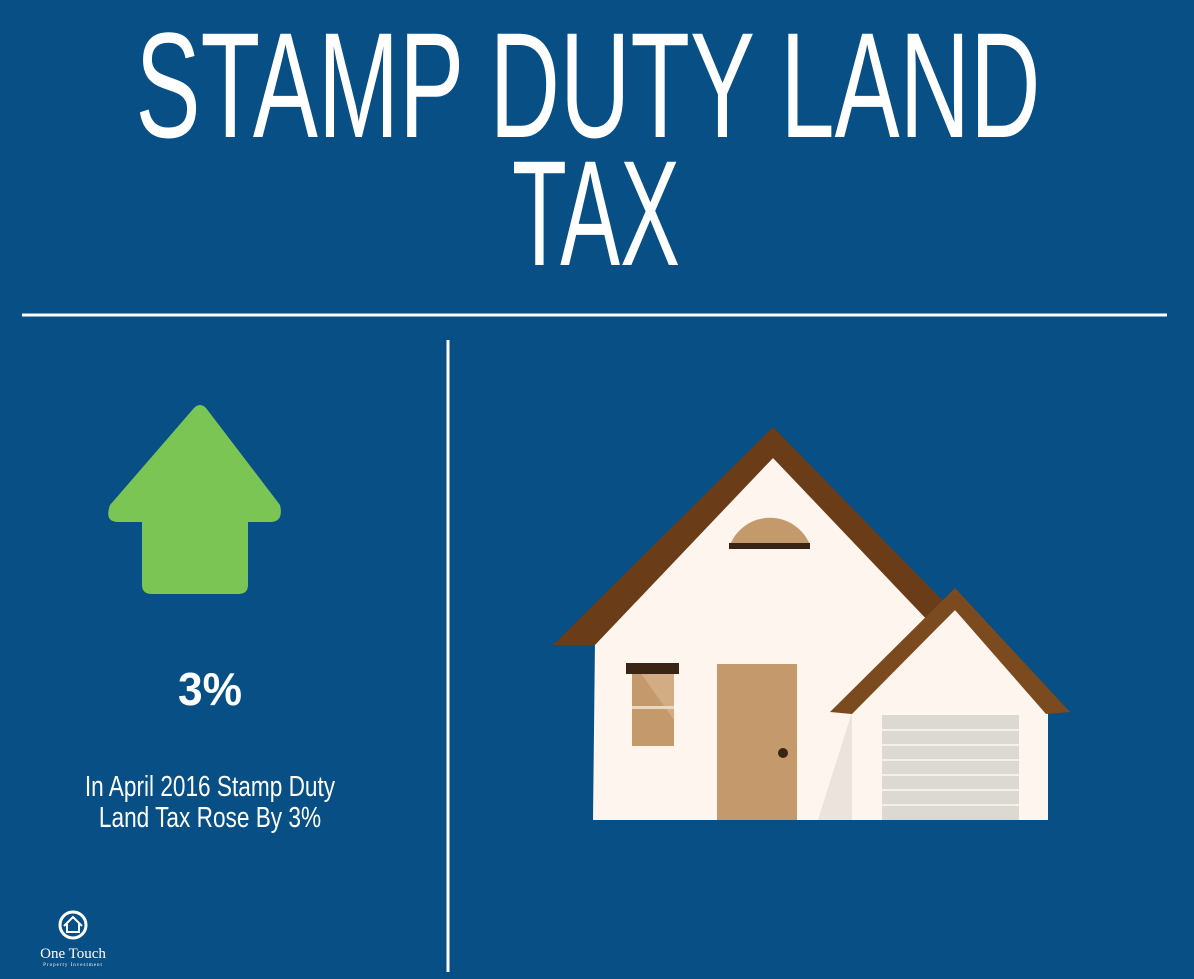 This screenshot has height=979, width=1194. I want to click on up-arrow, so click(194, 499).